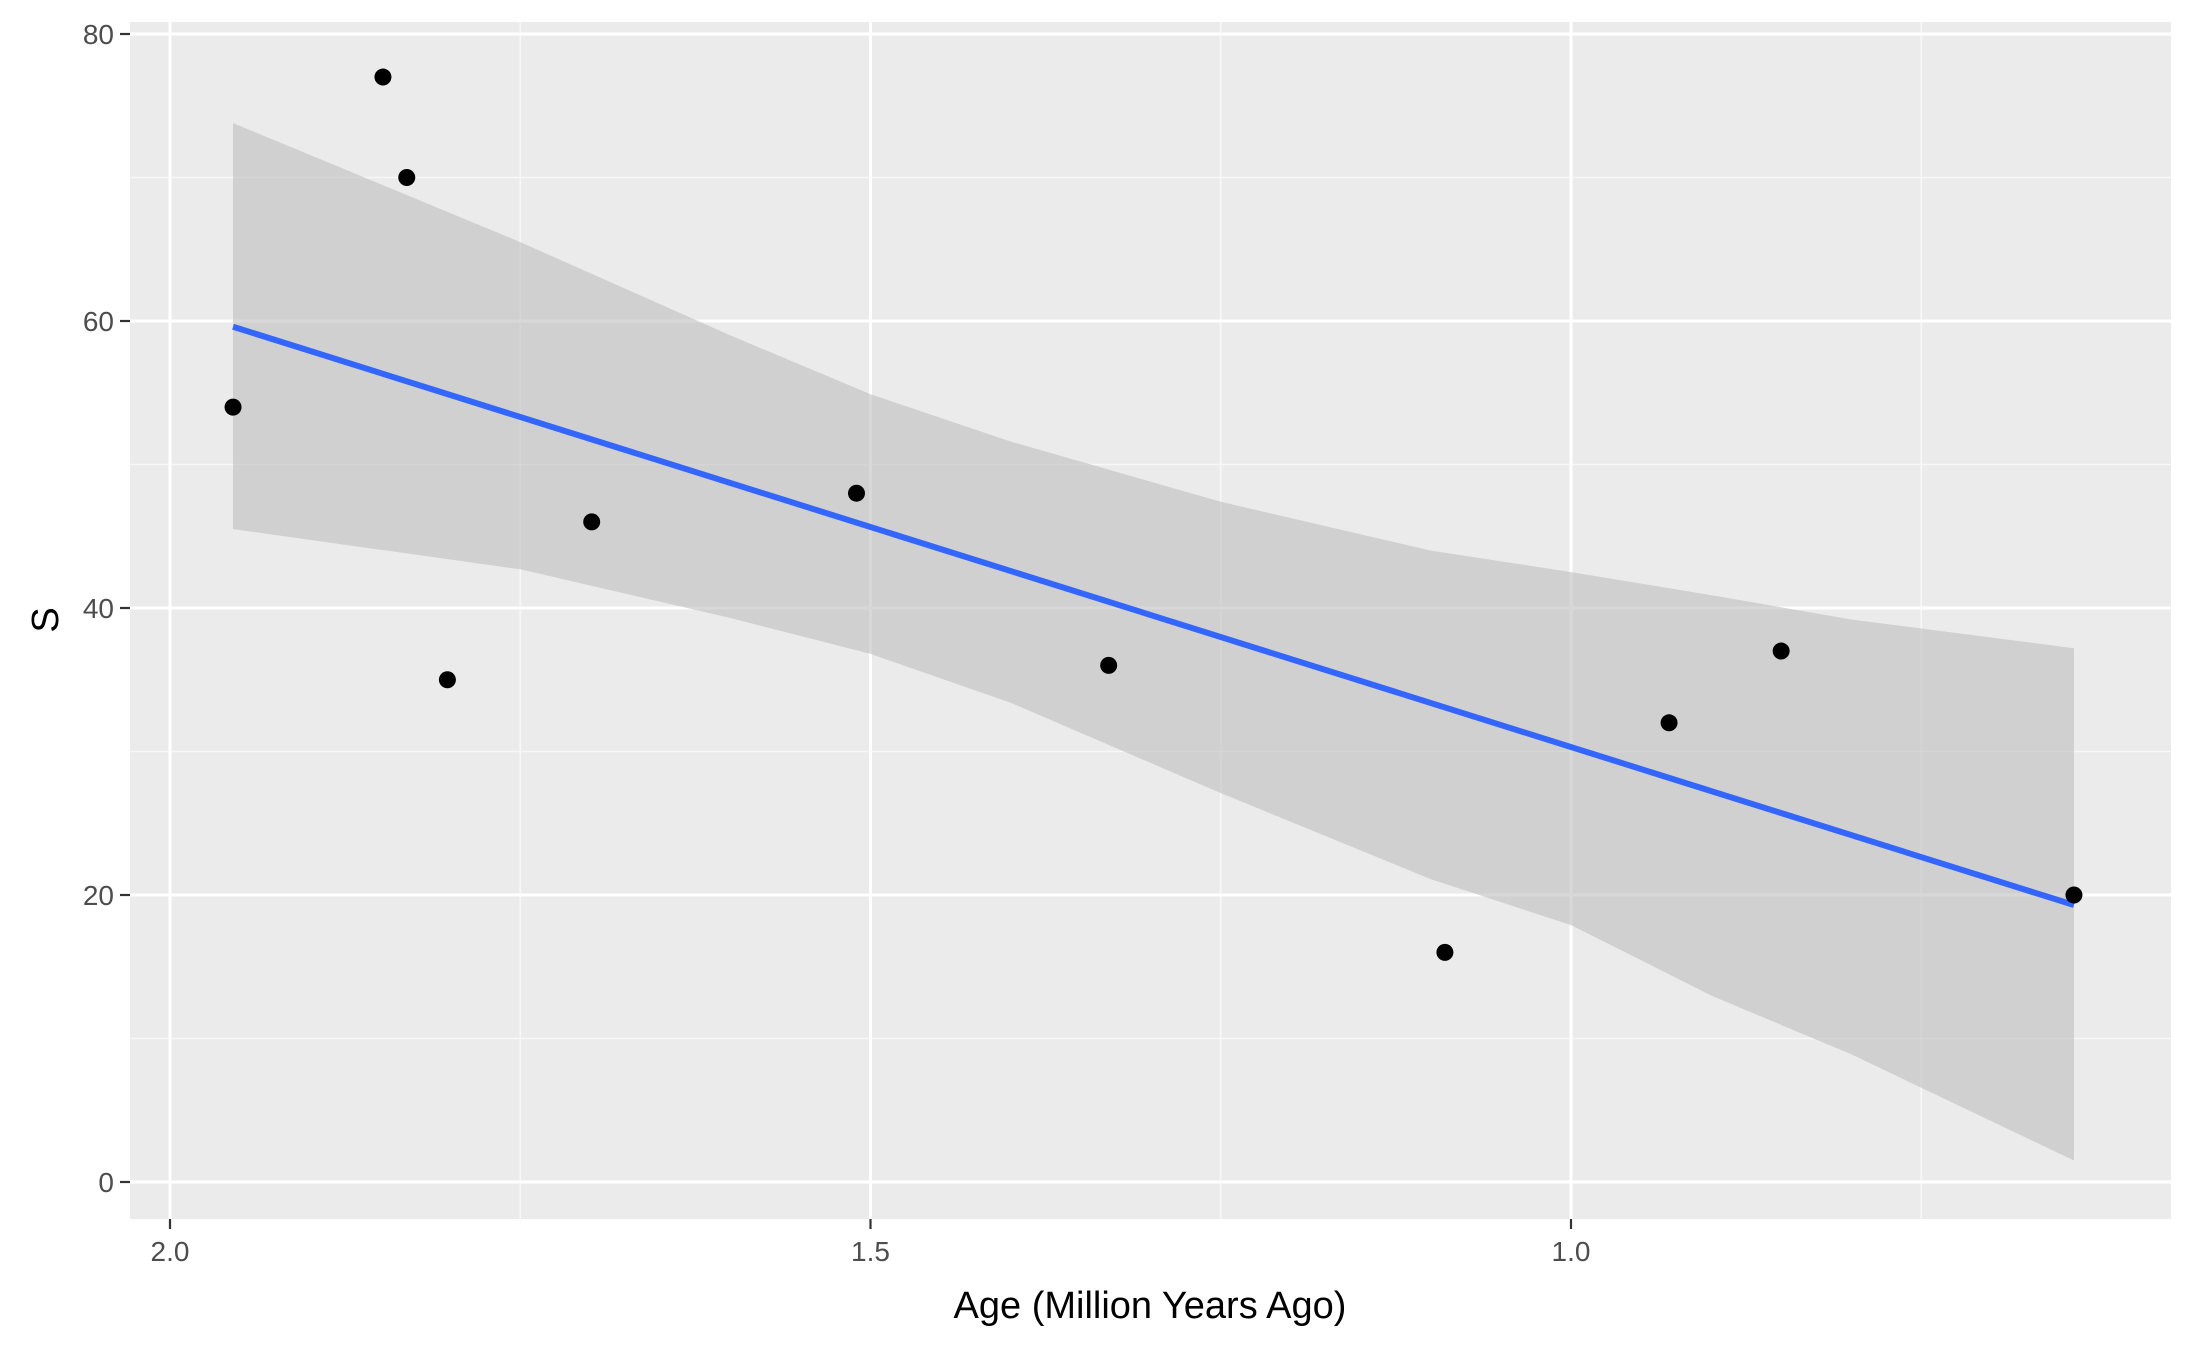 The image size is (2187, 1350). What do you see at coordinates (170, 1251) in the screenshot?
I see `x-tick-label: 2.0` at bounding box center [170, 1251].